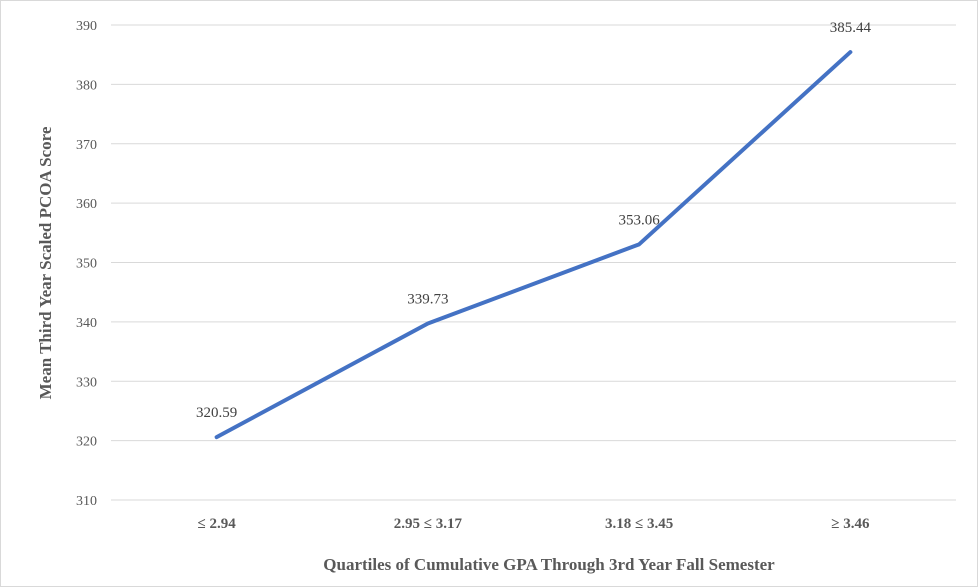 The image size is (978, 588). Describe the element at coordinates (850, 524) in the screenshot. I see `x-tick-label: ≥ 3.46` at that location.